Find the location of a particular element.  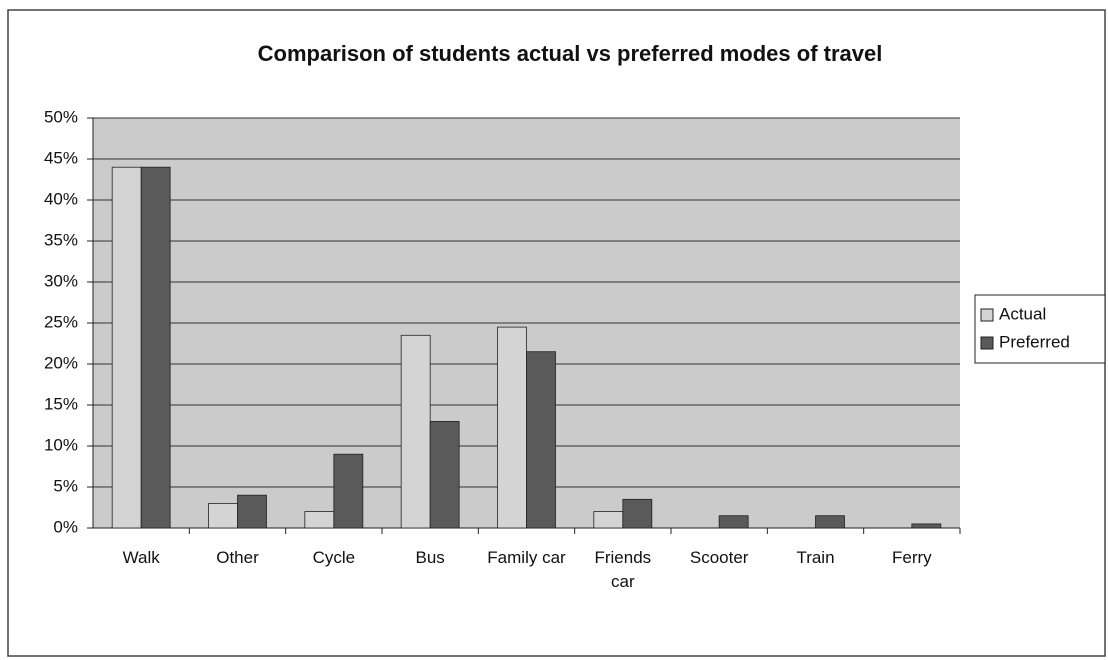

x-tick-label: Family car is located at coordinates (526, 557).